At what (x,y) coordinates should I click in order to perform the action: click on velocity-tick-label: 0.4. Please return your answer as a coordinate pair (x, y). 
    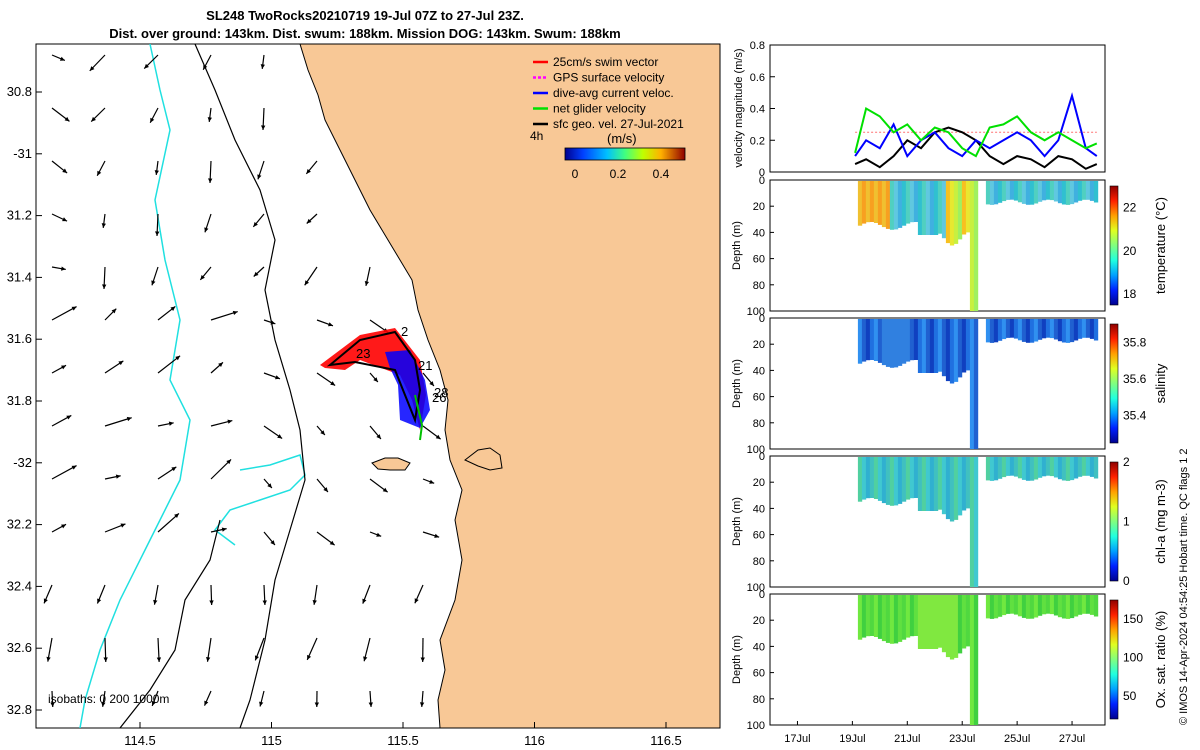
    Looking at the image, I should click on (757, 110).